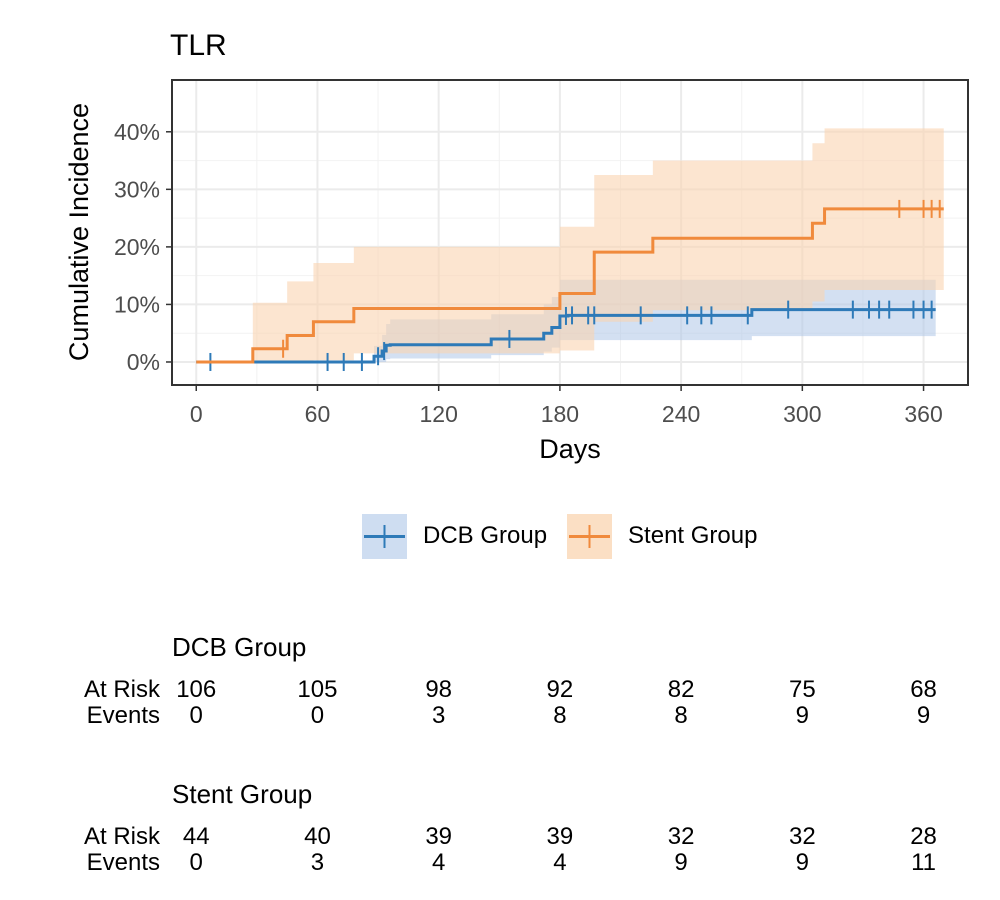 Image resolution: width=1000 pixels, height=900 pixels. Describe the element at coordinates (570, 285) in the screenshot. I see `series-line-stent` at that location.